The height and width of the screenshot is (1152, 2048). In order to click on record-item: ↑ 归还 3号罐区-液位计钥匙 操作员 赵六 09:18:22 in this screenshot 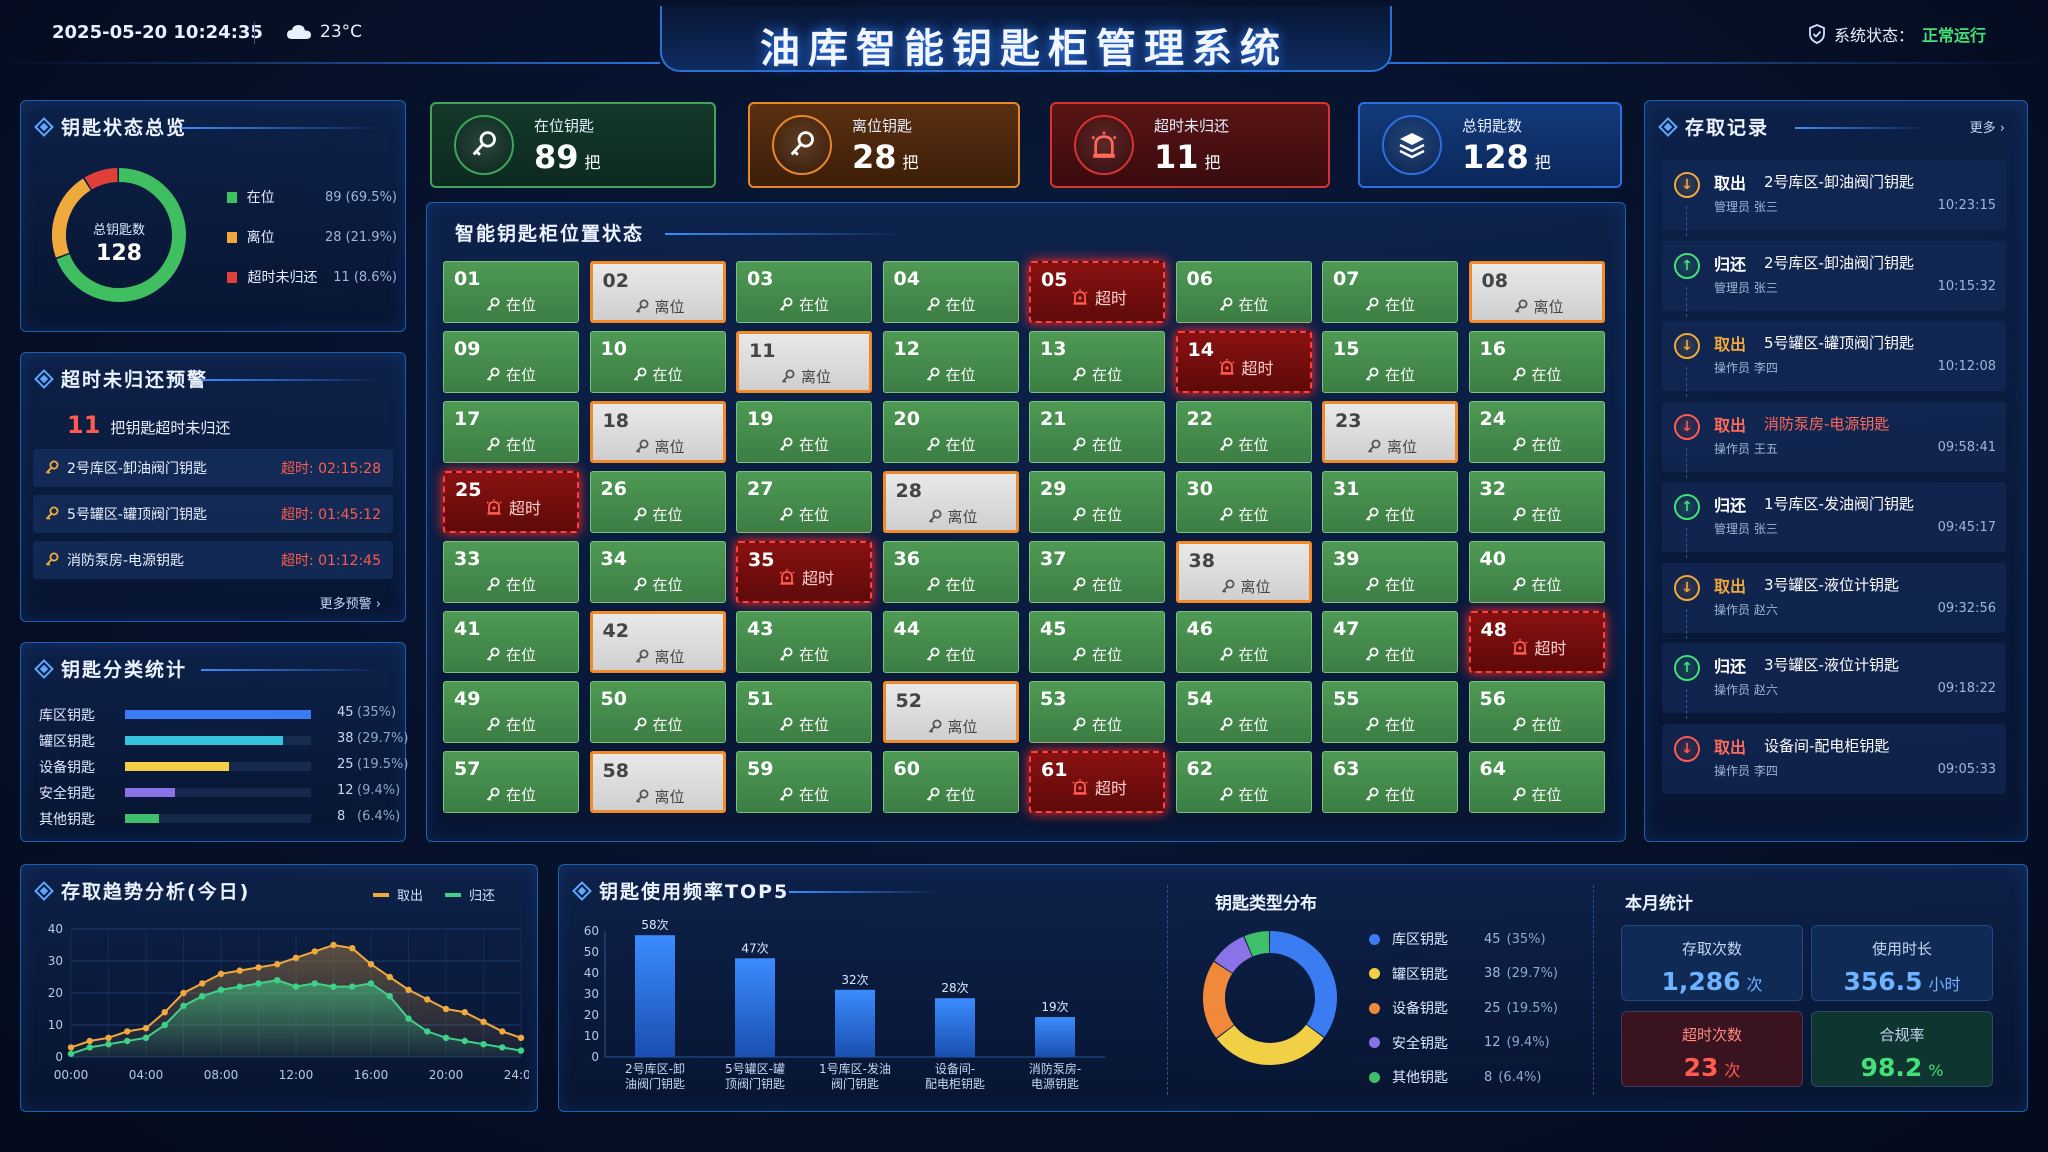, I will do `click(1834, 681)`.